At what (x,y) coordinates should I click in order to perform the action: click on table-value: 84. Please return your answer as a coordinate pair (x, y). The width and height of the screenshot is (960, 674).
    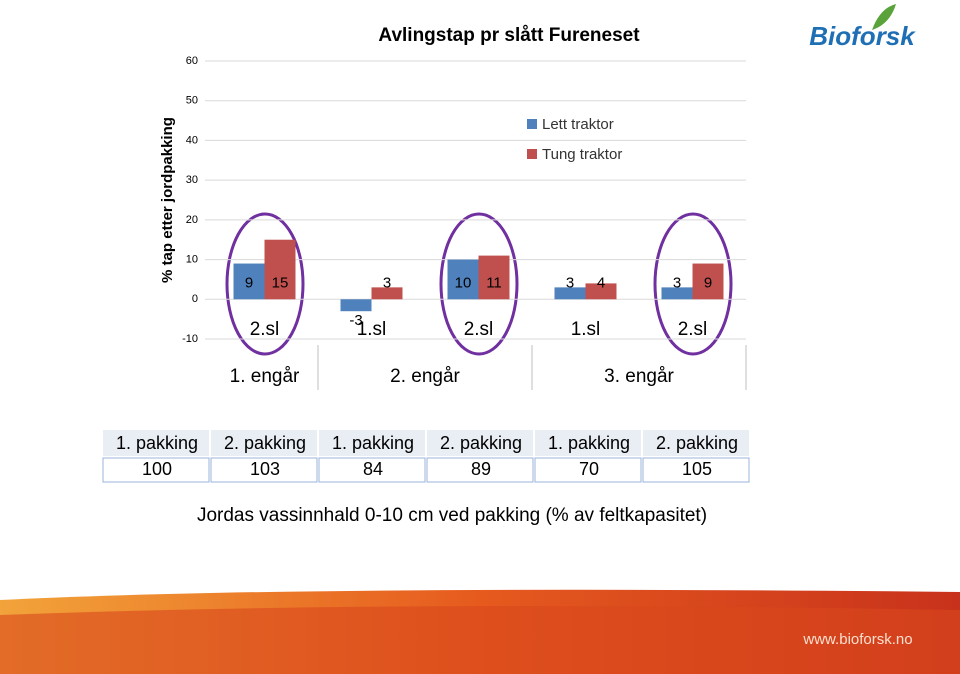
    Looking at the image, I should click on (373, 469).